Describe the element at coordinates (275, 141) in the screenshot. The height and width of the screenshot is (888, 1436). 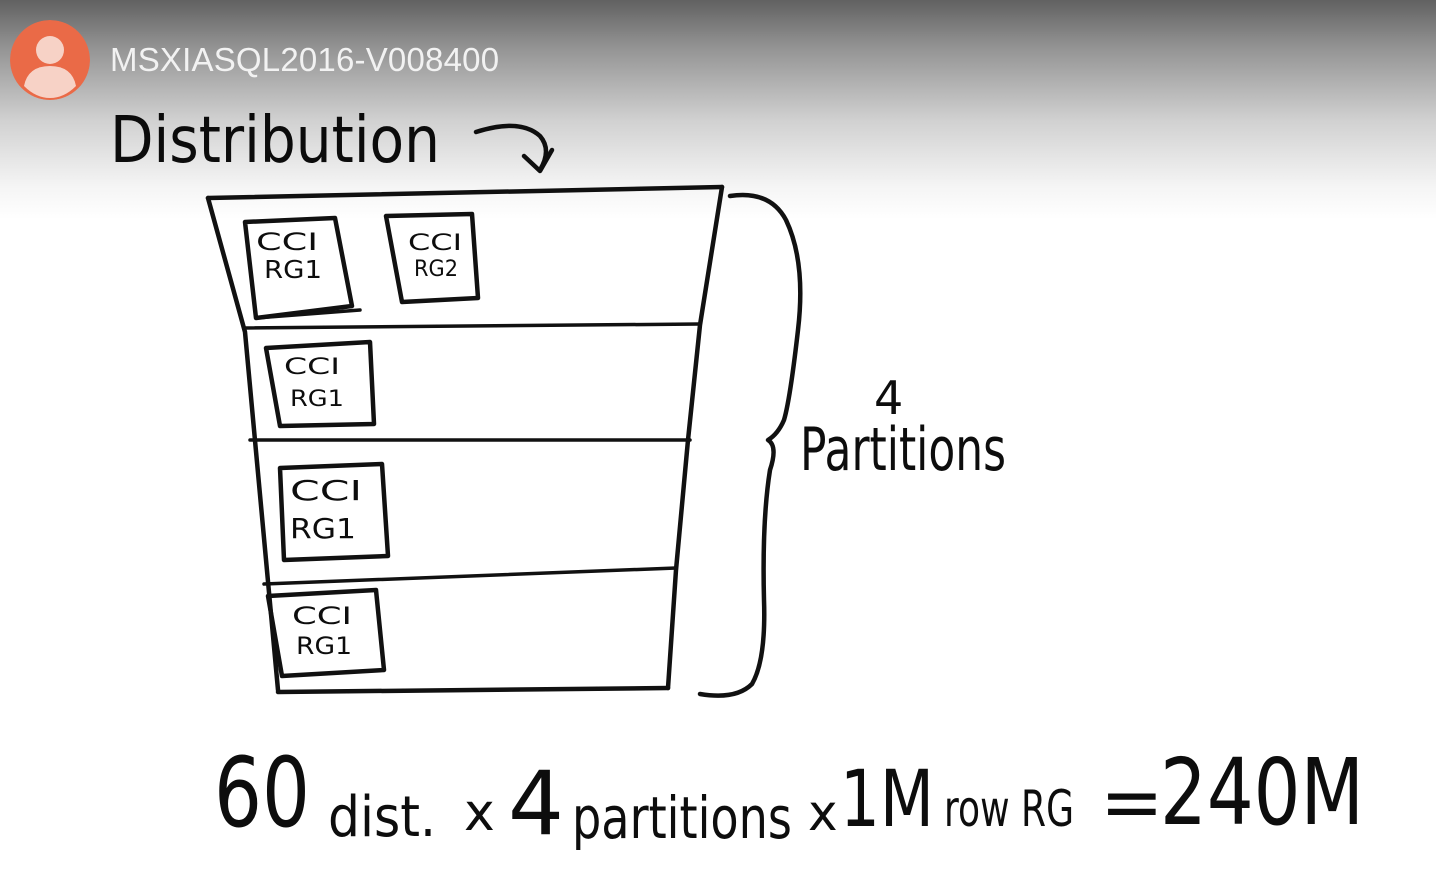
I see `distribution-heading: Distribution` at that location.